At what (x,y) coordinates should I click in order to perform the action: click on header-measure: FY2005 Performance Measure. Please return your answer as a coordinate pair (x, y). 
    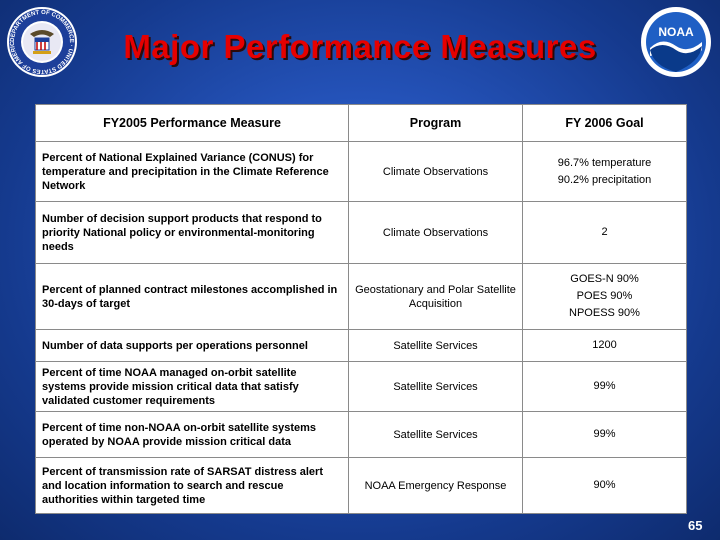
    Looking at the image, I should click on (192, 123).